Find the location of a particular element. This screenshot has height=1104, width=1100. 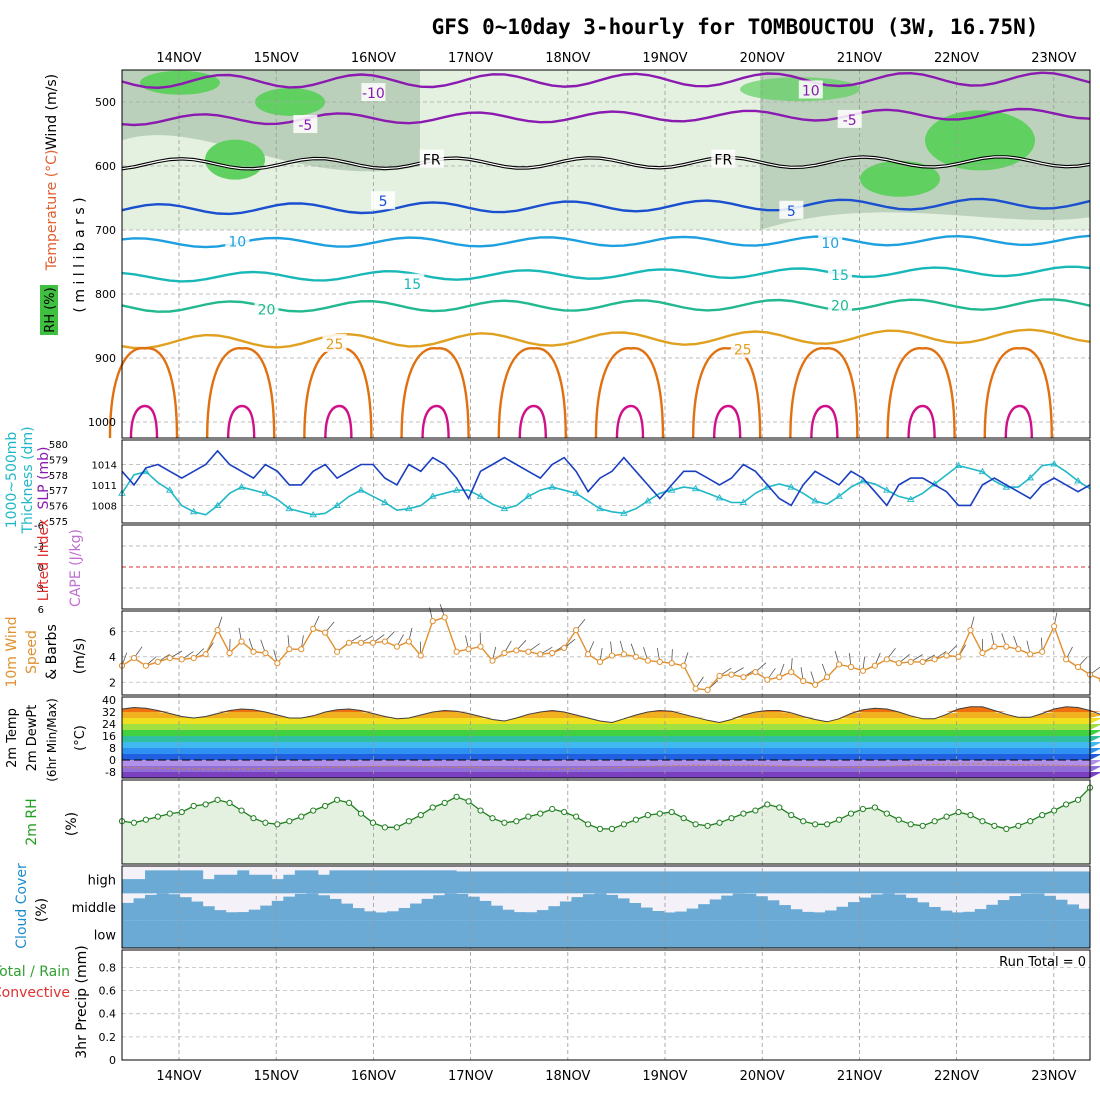

precip-tick-label: 0.8 is located at coordinates (108, 967).